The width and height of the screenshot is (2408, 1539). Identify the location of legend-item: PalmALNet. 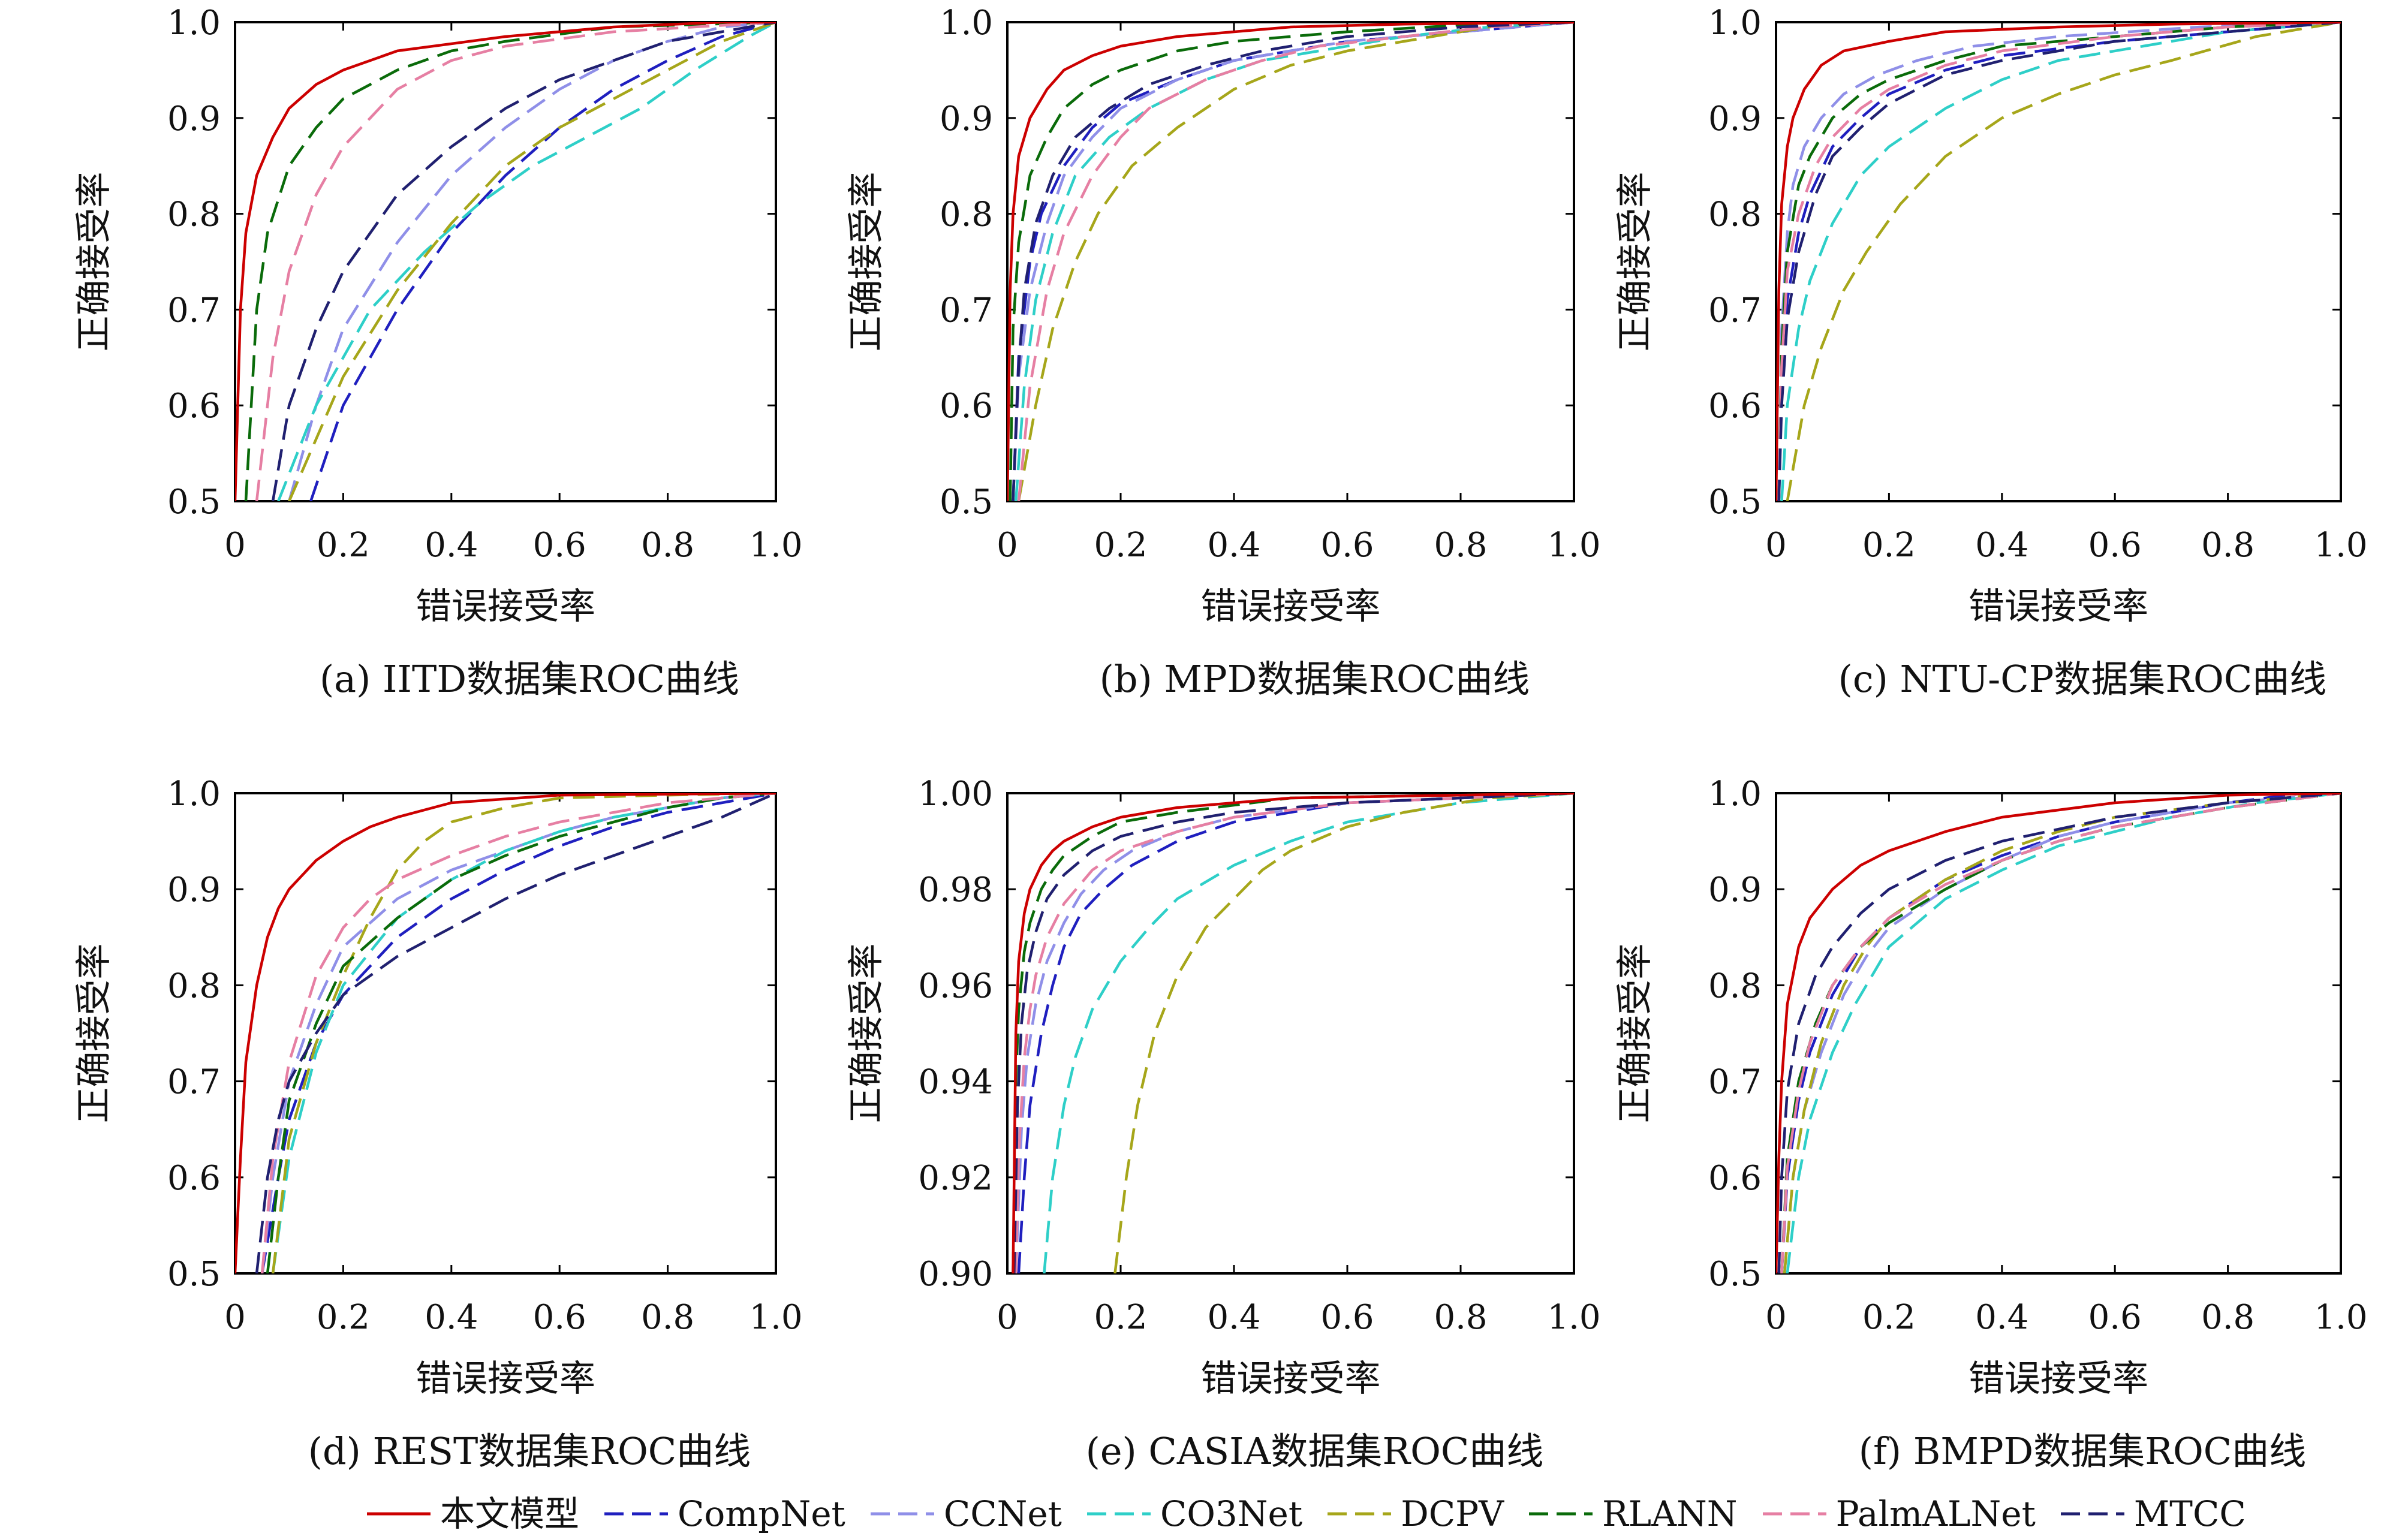
(1899, 1513).